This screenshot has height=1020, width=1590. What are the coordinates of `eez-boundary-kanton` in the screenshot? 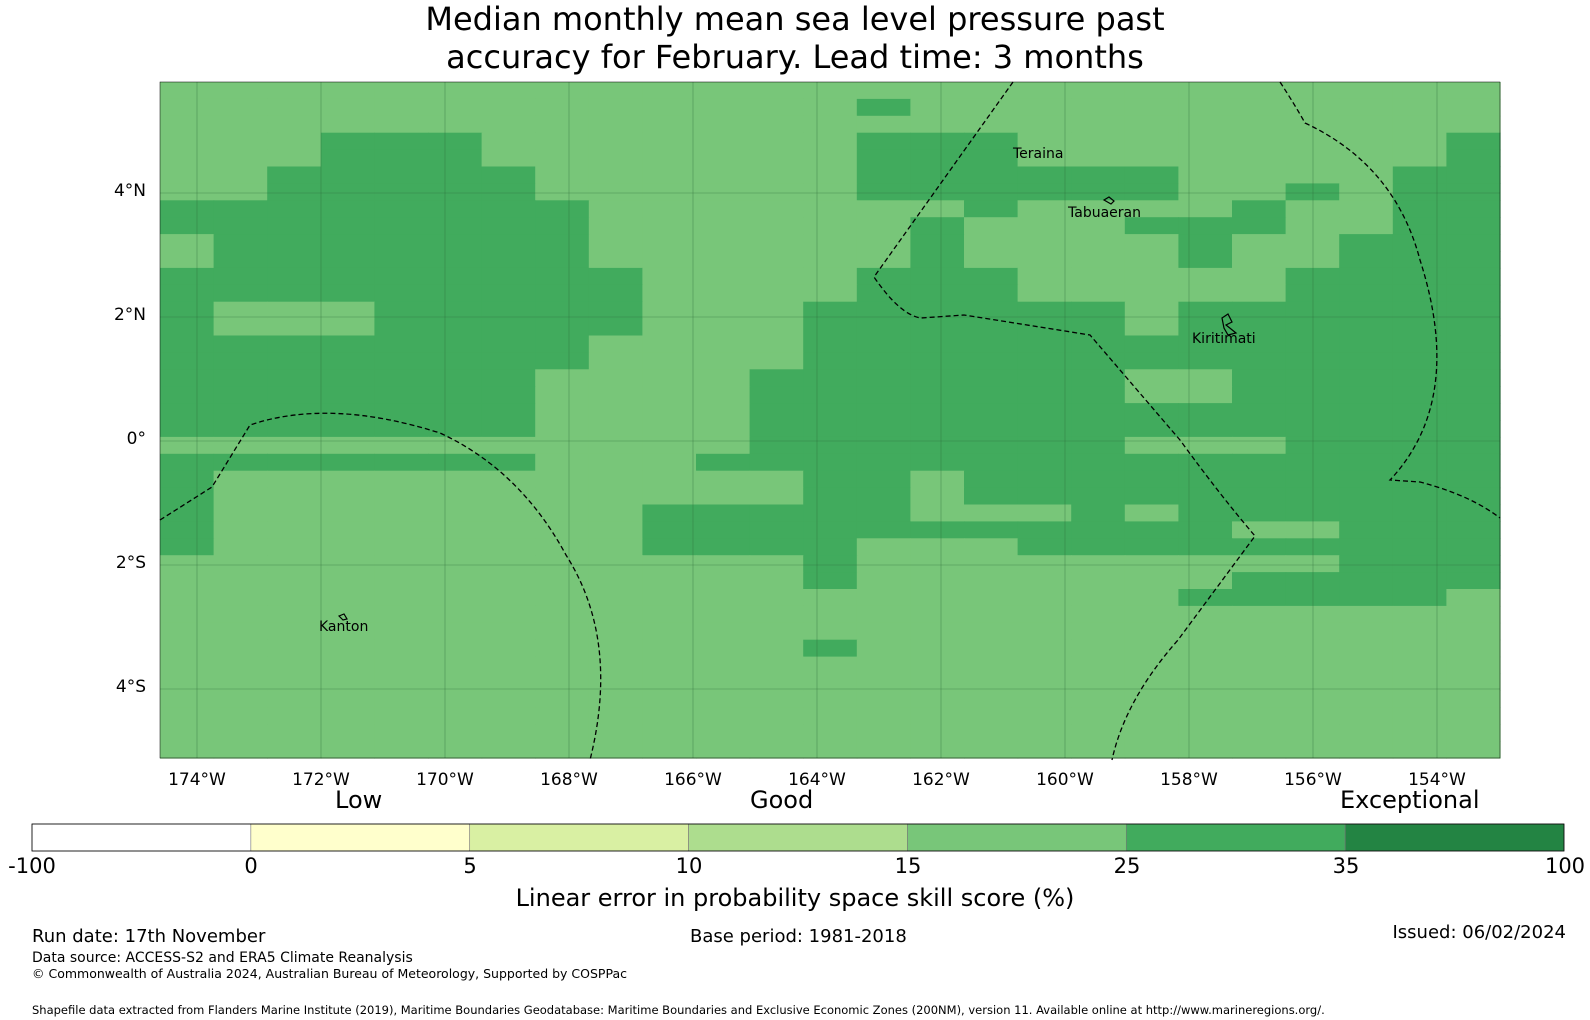 It's located at (380, 586).